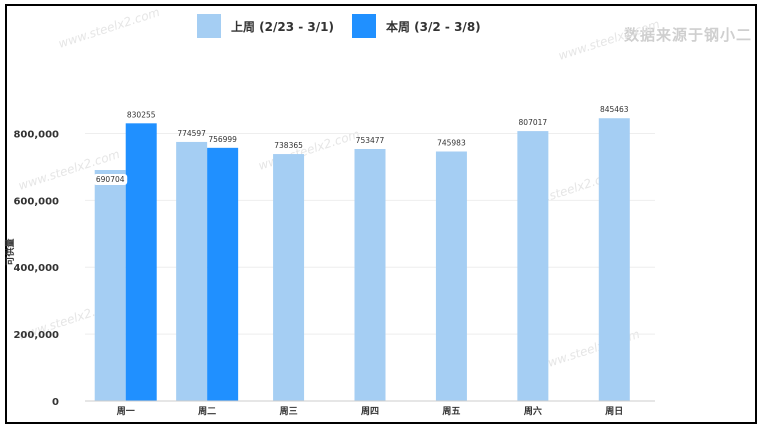 The width and height of the screenshot is (766, 432). Describe the element at coordinates (533, 411) in the screenshot. I see `x-tick-label: 周六` at that location.